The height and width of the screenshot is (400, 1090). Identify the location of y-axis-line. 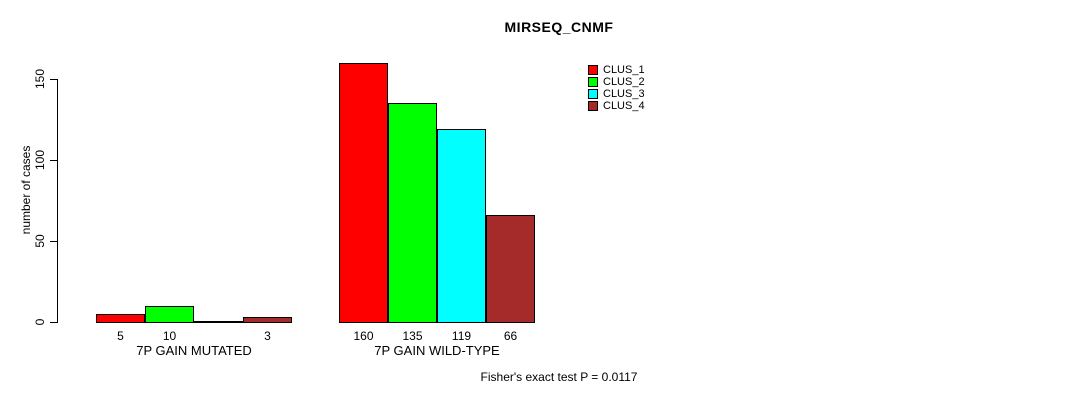
(57, 201).